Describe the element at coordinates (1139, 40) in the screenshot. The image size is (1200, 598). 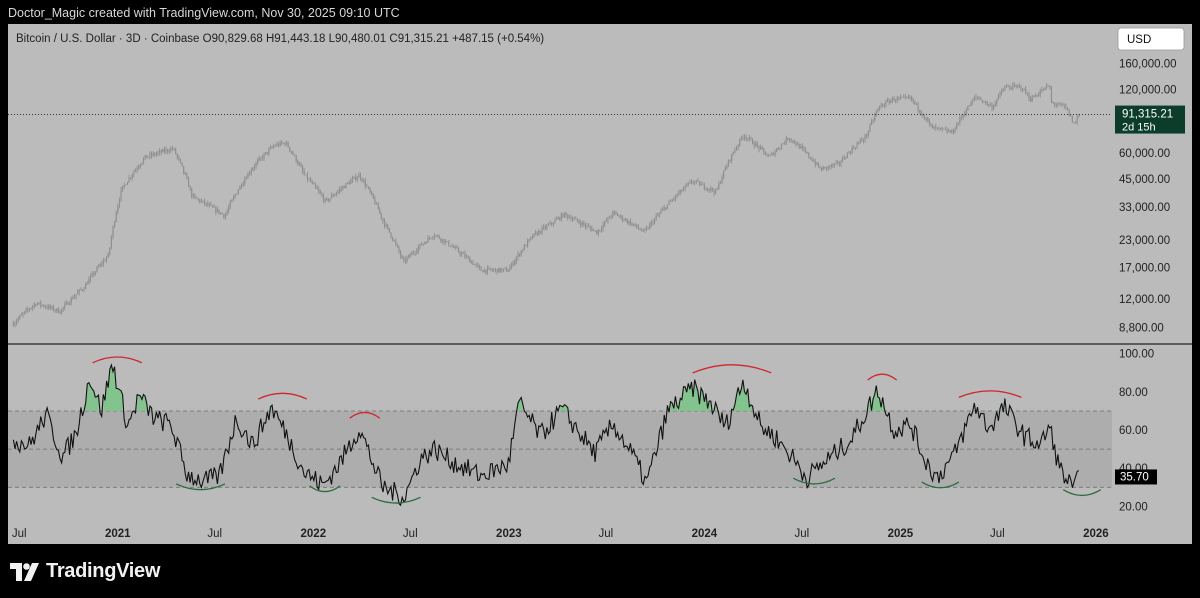
I see `currency-button-label: USD` at that location.